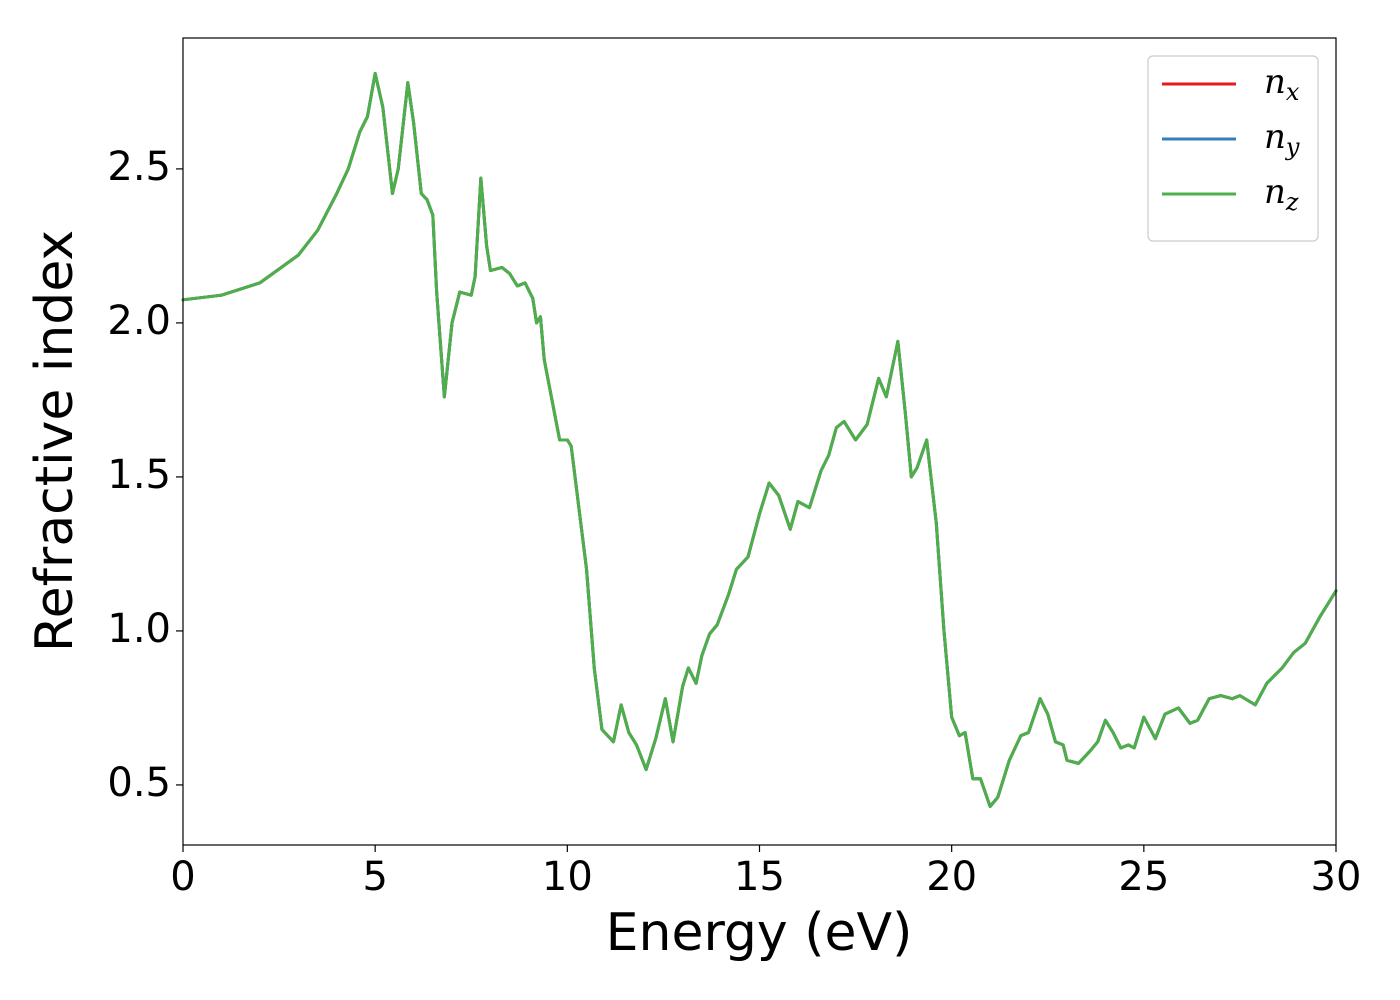 This screenshot has width=1400, height=1000. Describe the element at coordinates (139, 475) in the screenshot. I see `y-tick-label: 1.5` at that location.